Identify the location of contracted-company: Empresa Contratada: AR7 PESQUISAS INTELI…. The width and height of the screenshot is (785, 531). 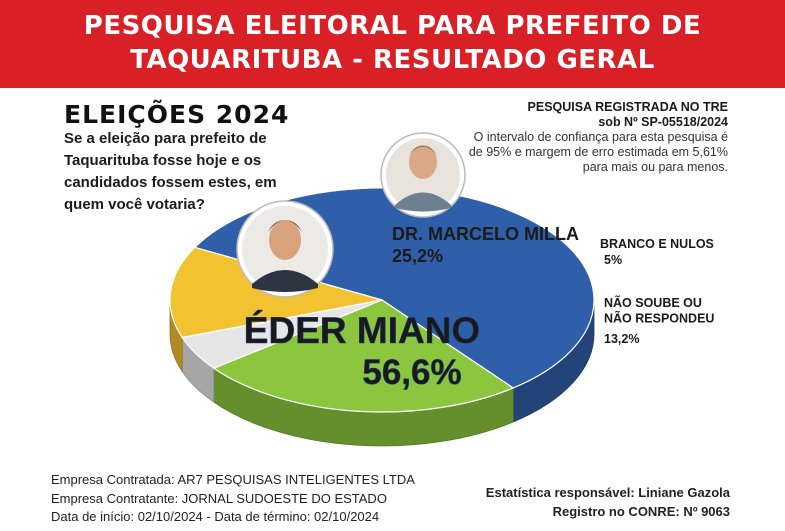
(233, 479).